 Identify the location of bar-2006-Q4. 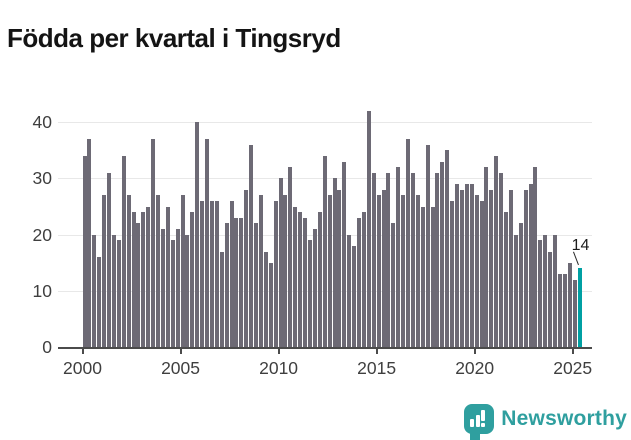
(216, 273).